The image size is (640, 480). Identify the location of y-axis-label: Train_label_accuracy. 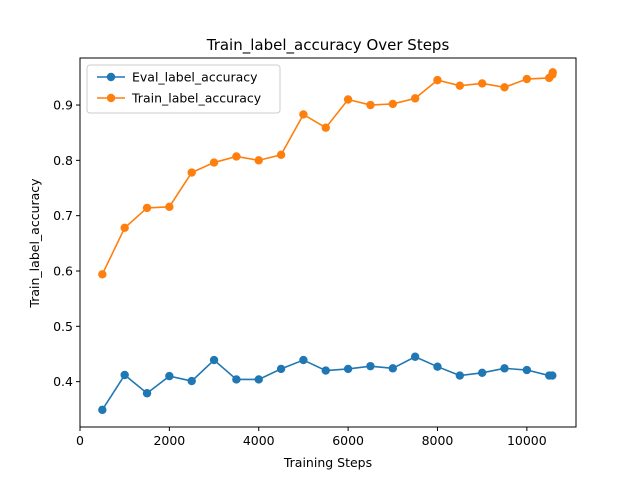
(34, 243).